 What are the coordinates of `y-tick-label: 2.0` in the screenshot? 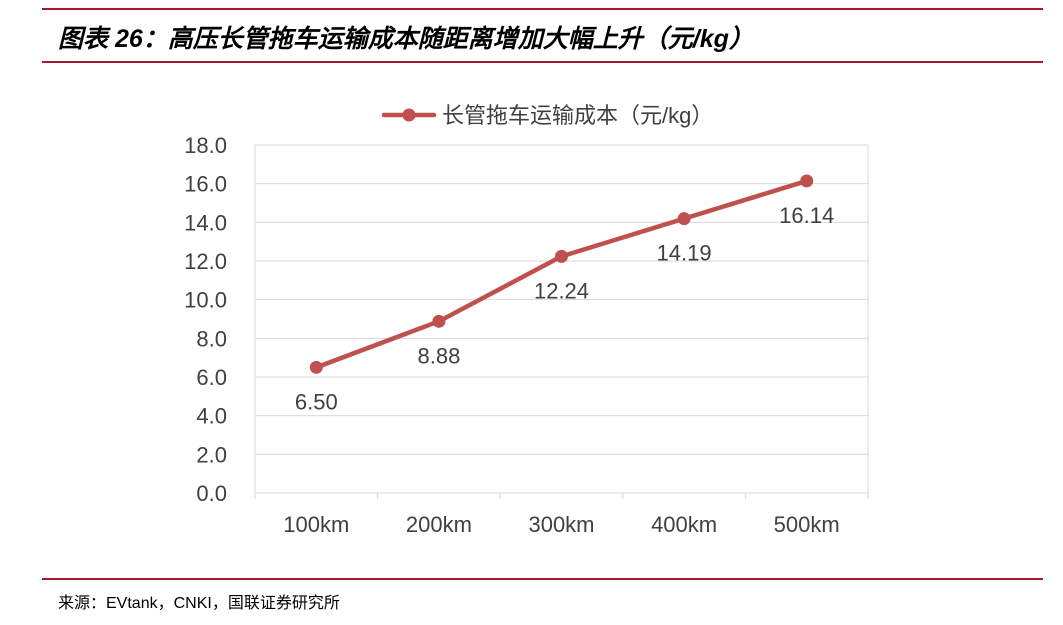 It's located at (211, 454).